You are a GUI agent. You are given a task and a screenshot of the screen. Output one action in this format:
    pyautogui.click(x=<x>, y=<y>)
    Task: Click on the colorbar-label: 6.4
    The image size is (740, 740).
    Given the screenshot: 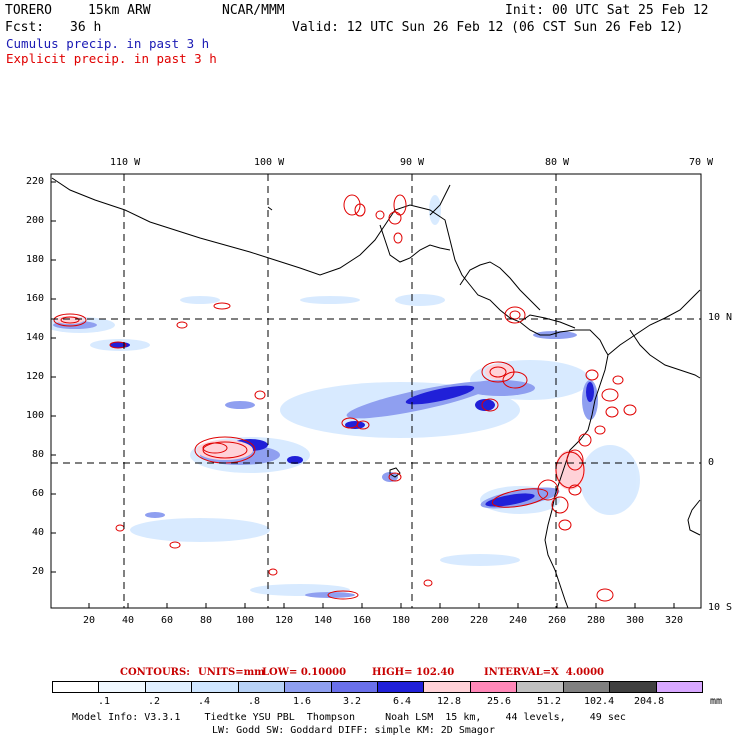 What is the action you would take?
    pyautogui.click(x=402, y=701)
    